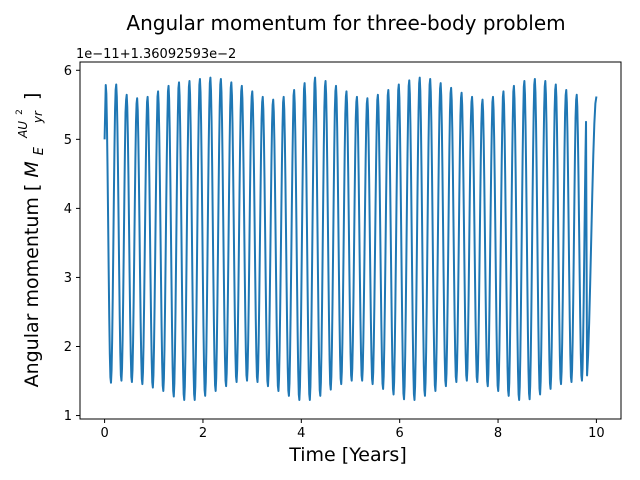  What do you see at coordinates (68, 278) in the screenshot?
I see `y-tick-label: 3` at bounding box center [68, 278].